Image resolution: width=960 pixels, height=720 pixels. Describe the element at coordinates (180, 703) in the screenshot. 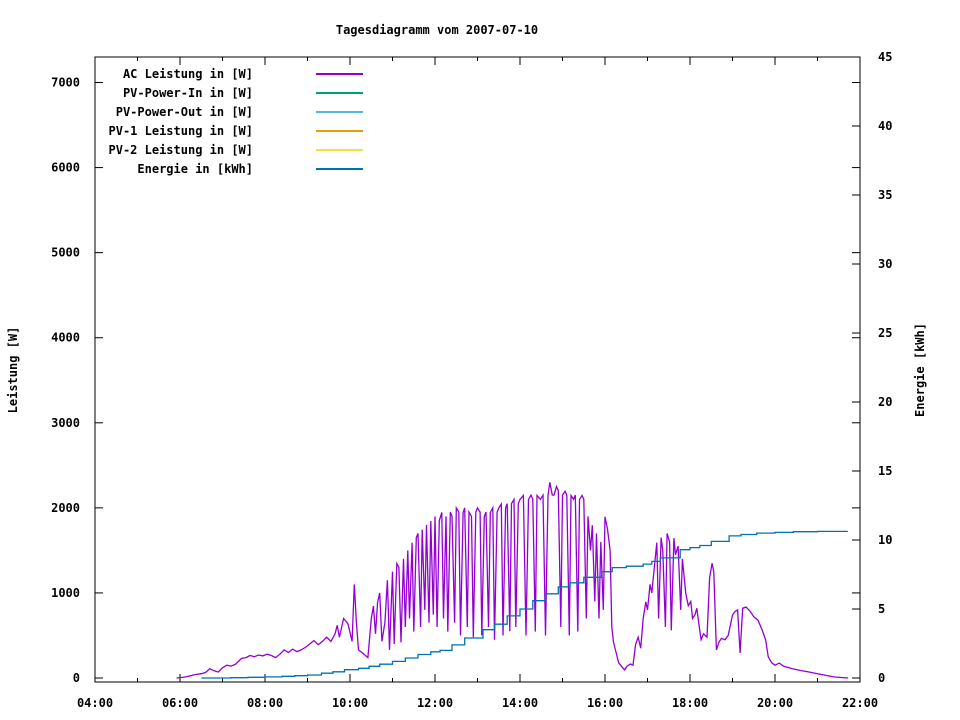

I see `x-tick-label: 06:00` at that location.